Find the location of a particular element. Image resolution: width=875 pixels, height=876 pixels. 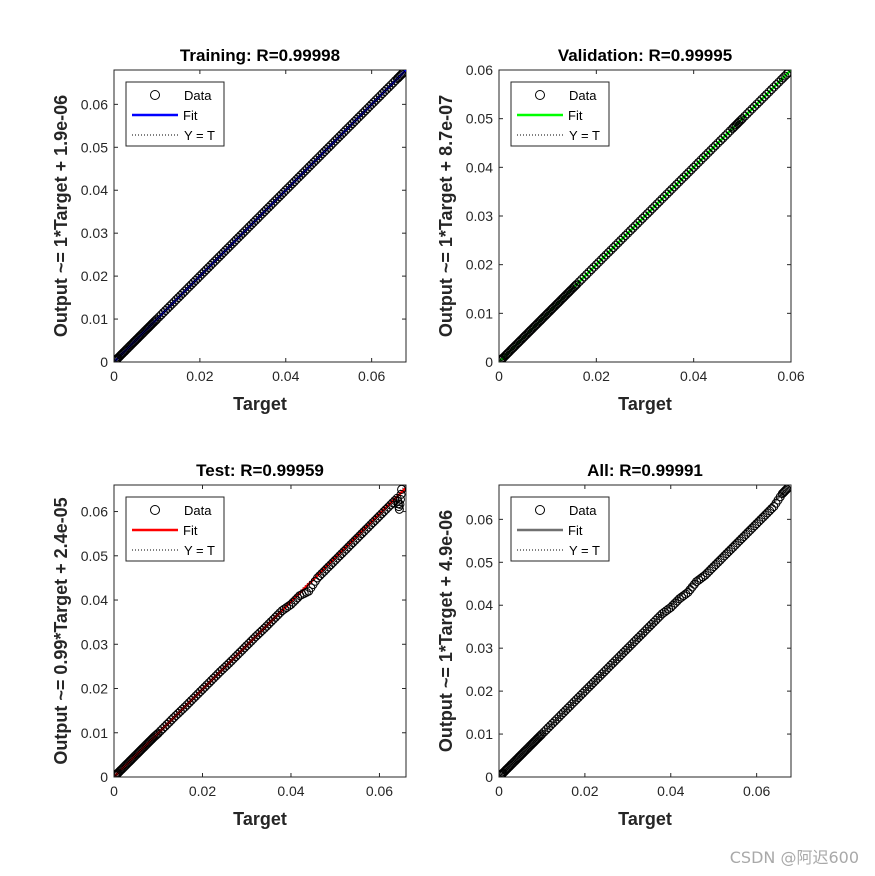

fit-line is located at coordinates (260, 631).